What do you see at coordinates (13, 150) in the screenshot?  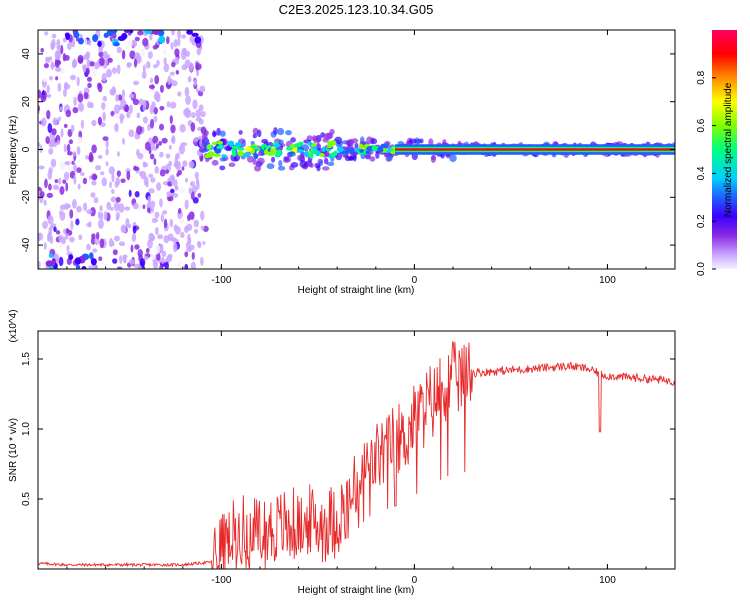 I see `spectrogram-y-label: Frequency (Hz)` at bounding box center [13, 150].